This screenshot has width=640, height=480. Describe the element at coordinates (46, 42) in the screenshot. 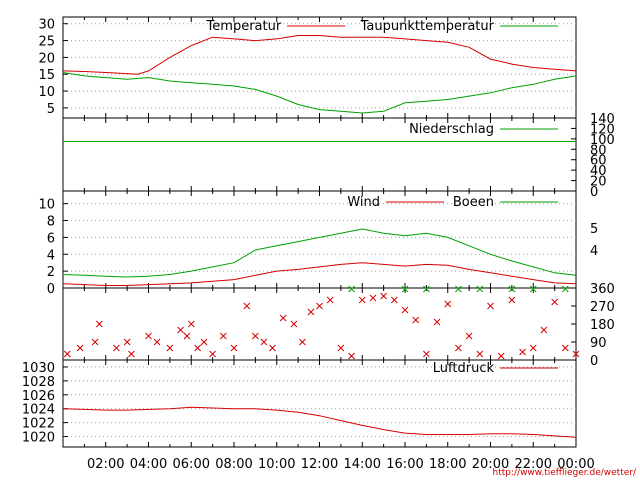

I see `y-tick-label: 25` at that location.